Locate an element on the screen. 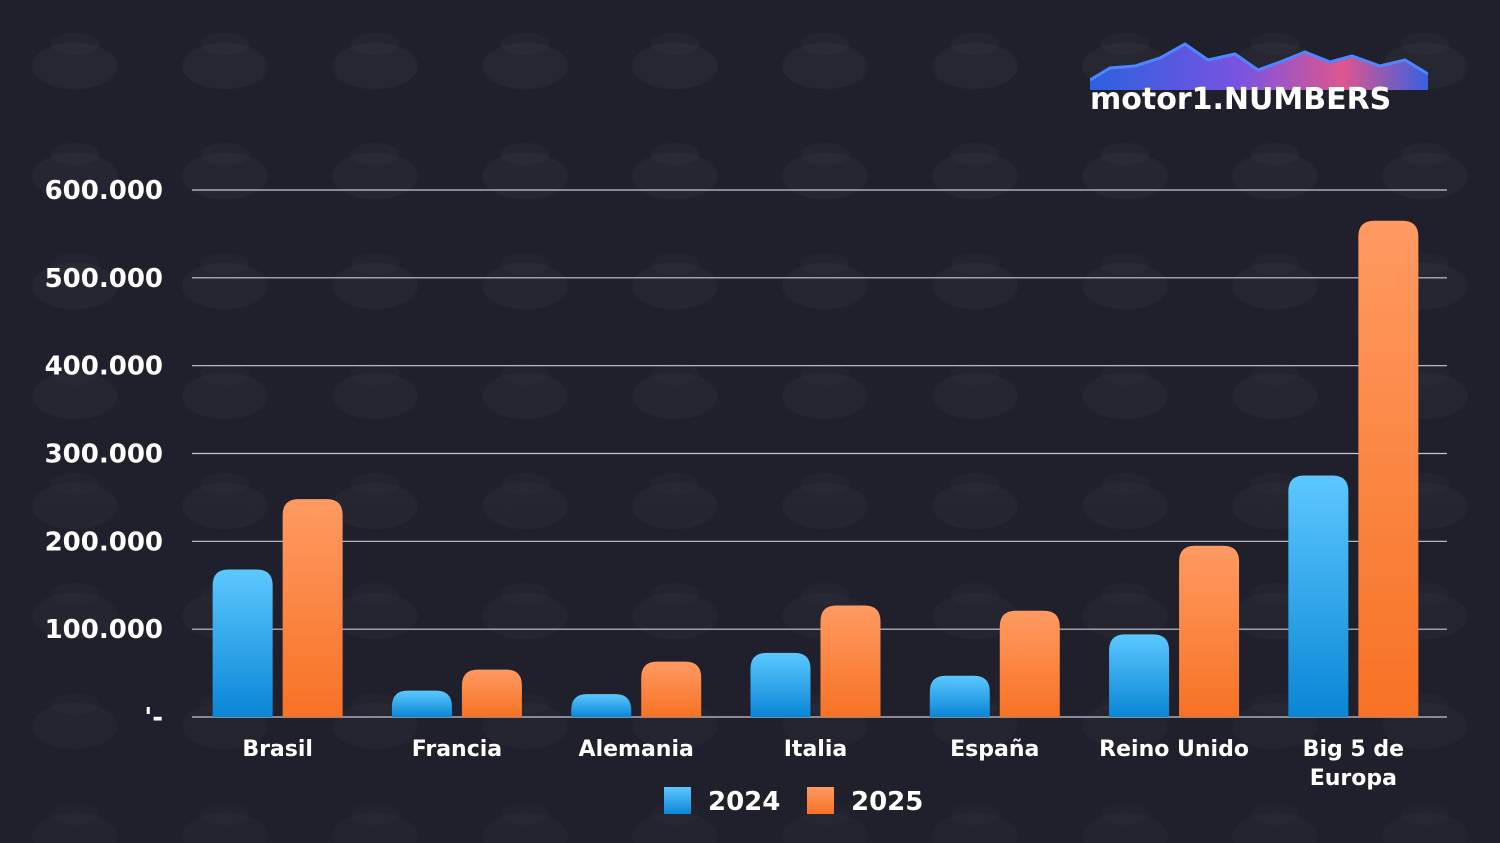  logo-text: motor1.NUMBERS is located at coordinates (1241, 99).